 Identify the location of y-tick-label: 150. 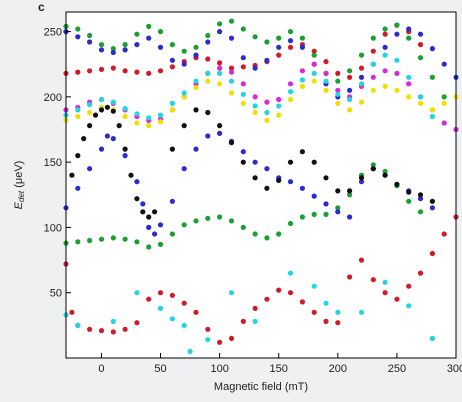
(53, 163).